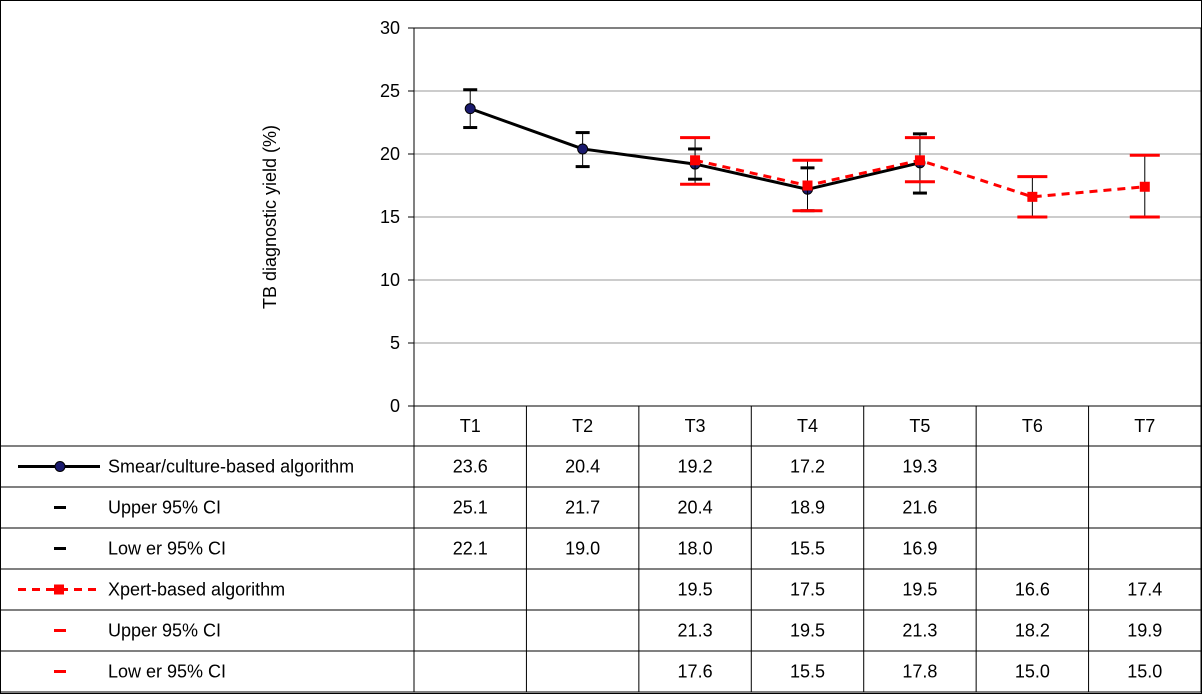 The height and width of the screenshot is (699, 1202). Describe the element at coordinates (919, 672) in the screenshot. I see `table-cell: 17.8` at that location.